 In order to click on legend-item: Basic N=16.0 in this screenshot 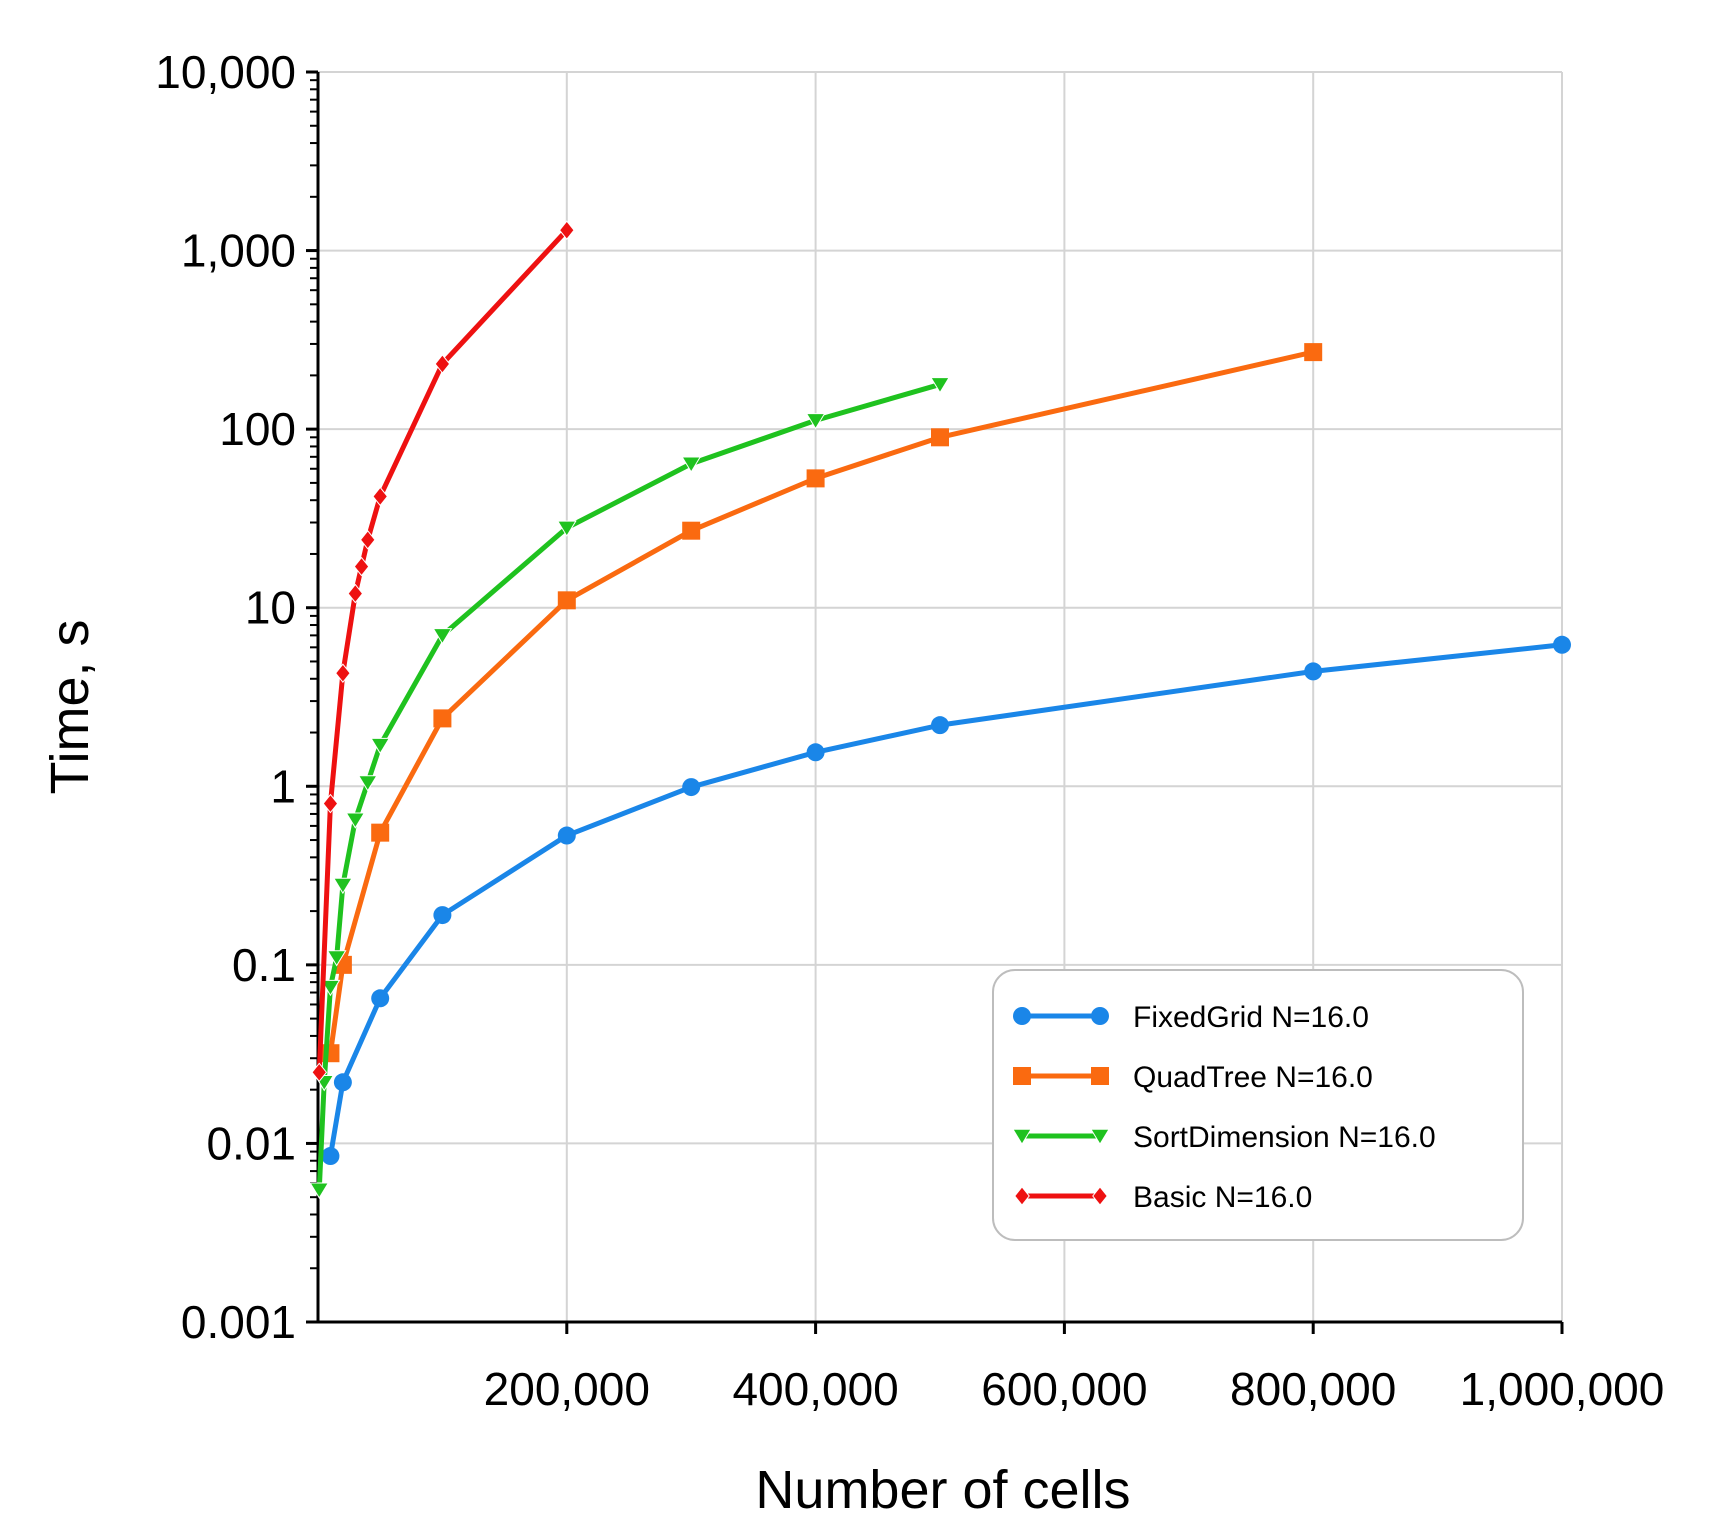, I will do `click(1163, 1197)`.